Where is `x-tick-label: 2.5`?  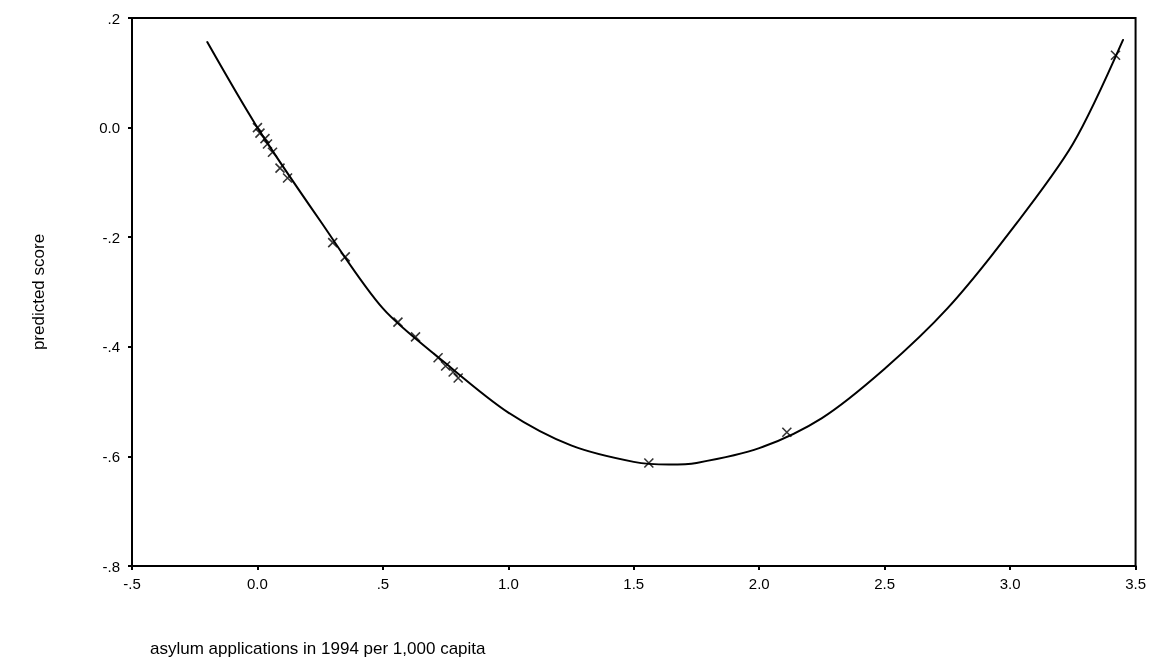
x-tick-label: 2.5 is located at coordinates (885, 583).